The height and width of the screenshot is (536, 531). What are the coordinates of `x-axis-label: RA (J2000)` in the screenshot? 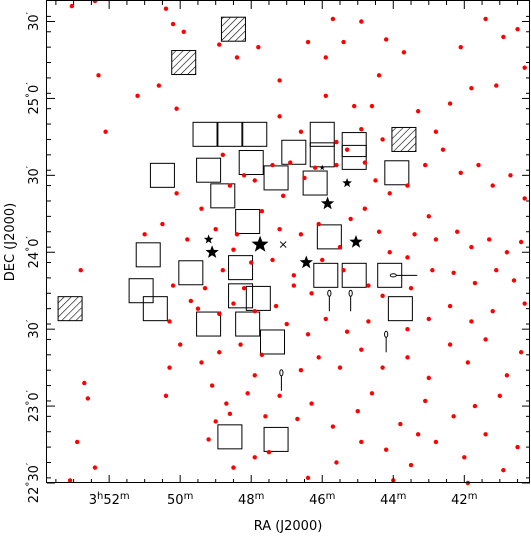 It's located at (288, 526).